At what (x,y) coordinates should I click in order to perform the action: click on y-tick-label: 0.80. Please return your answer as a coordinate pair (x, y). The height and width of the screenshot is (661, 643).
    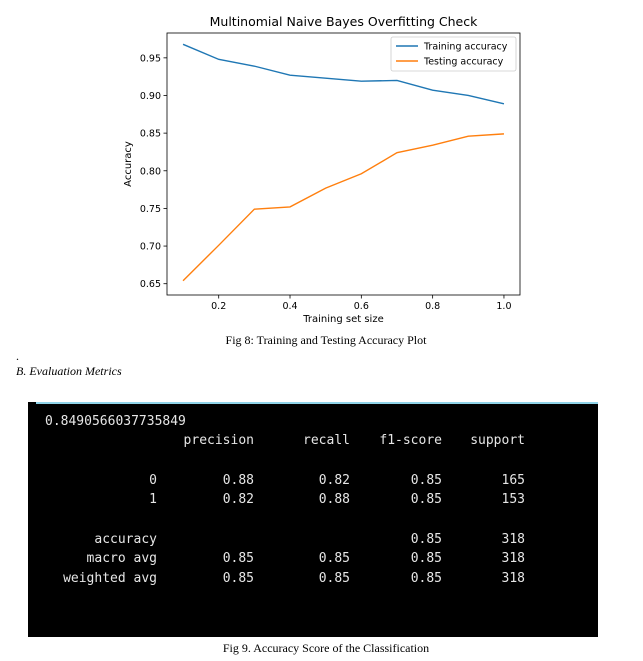
    Looking at the image, I should click on (150, 171).